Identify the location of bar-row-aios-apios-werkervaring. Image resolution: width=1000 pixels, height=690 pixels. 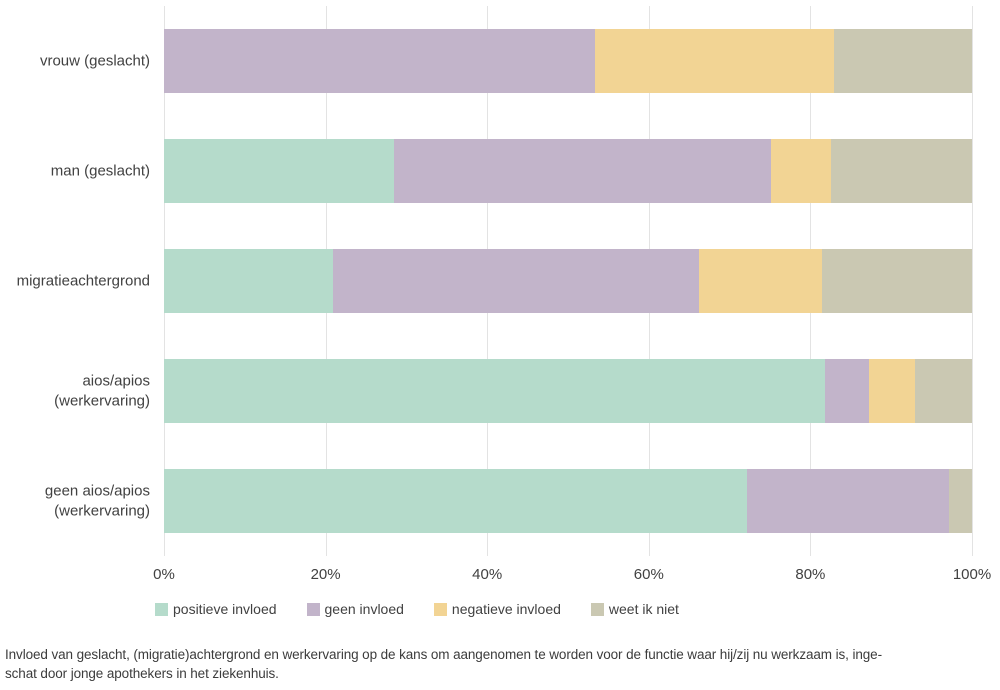
(568, 391).